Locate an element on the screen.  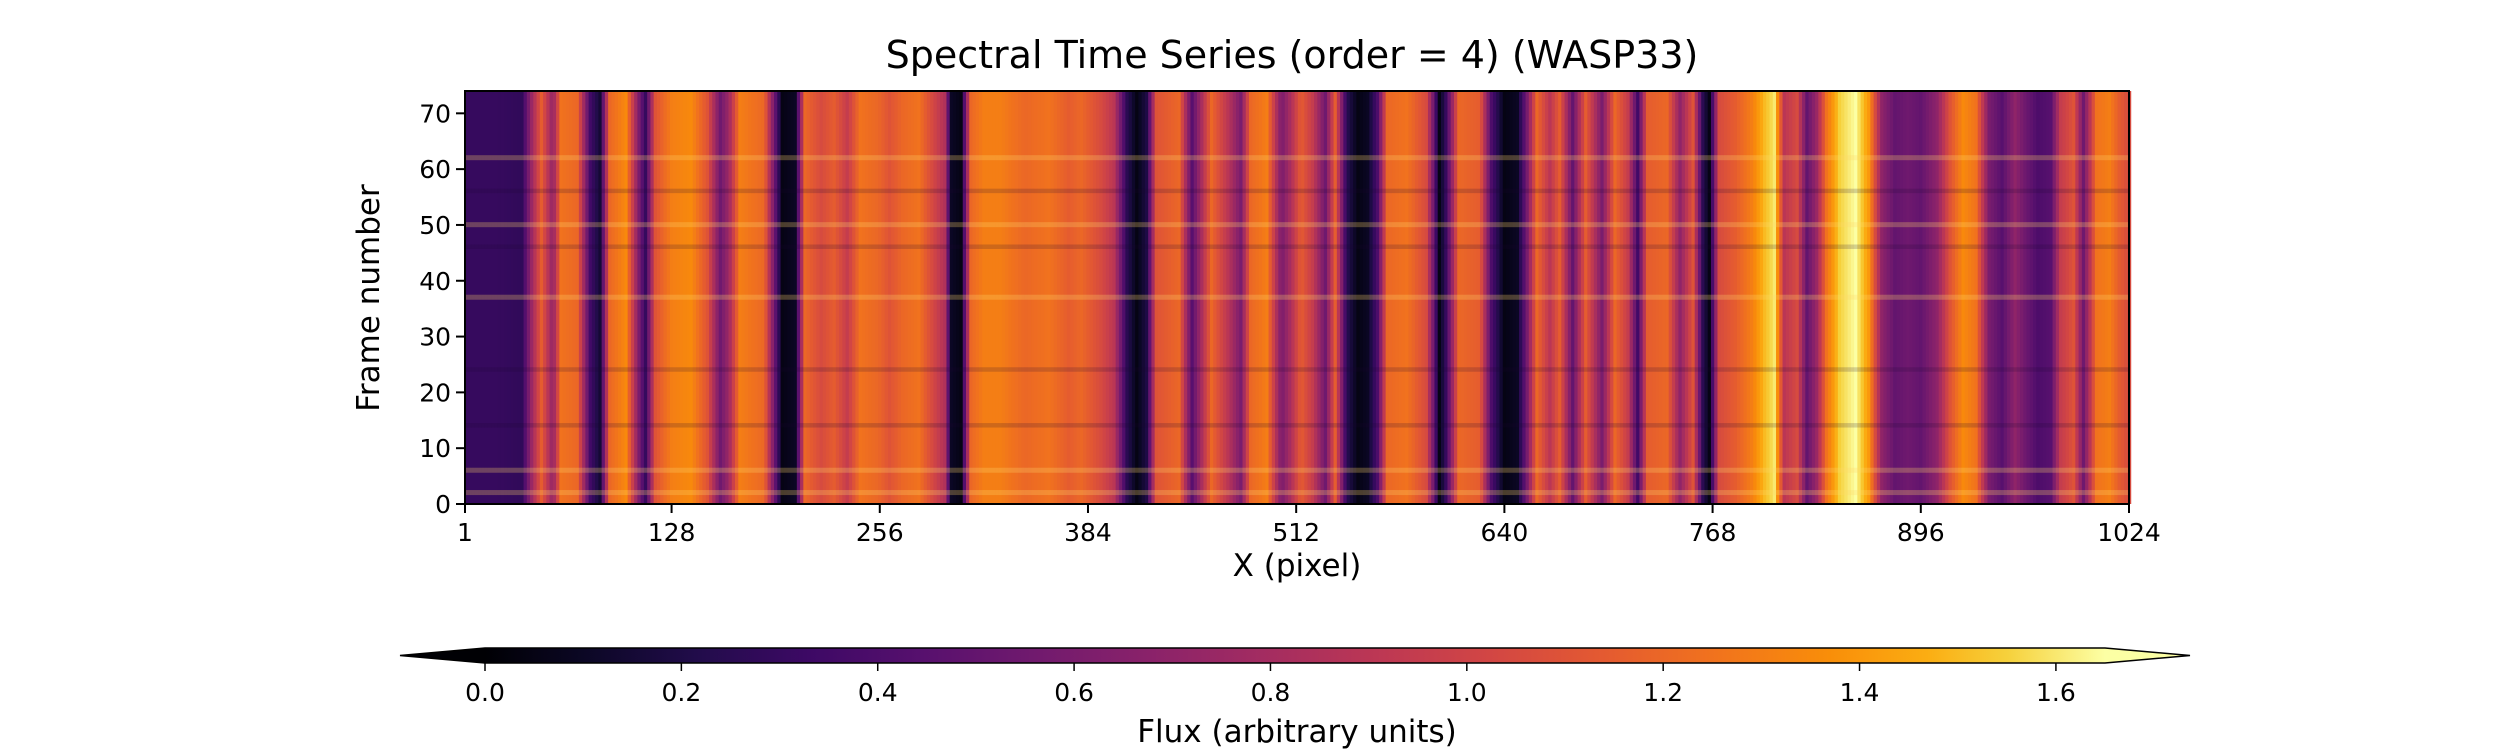
colorbar-tick-label: 1.4 is located at coordinates (1860, 692).